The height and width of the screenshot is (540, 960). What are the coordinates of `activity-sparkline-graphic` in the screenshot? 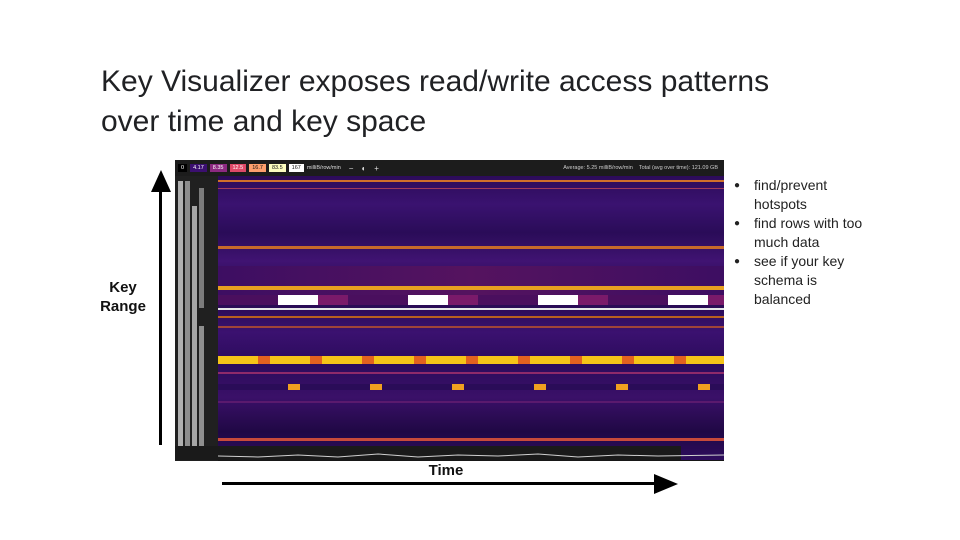 It's located at (471, 455).